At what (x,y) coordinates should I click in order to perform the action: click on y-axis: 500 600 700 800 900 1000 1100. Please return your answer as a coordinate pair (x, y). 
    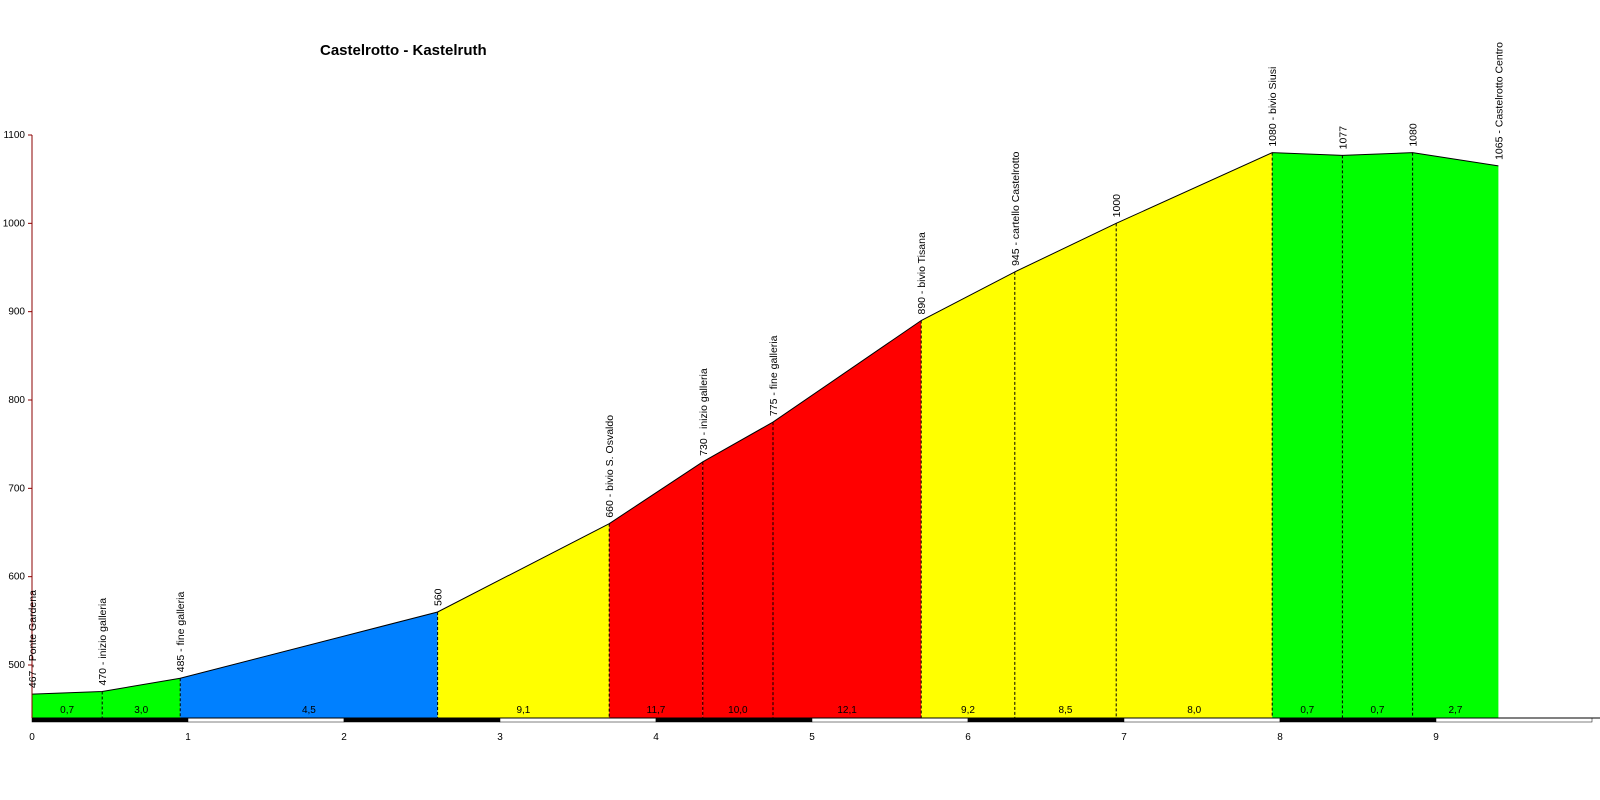
    Looking at the image, I should click on (18, 424).